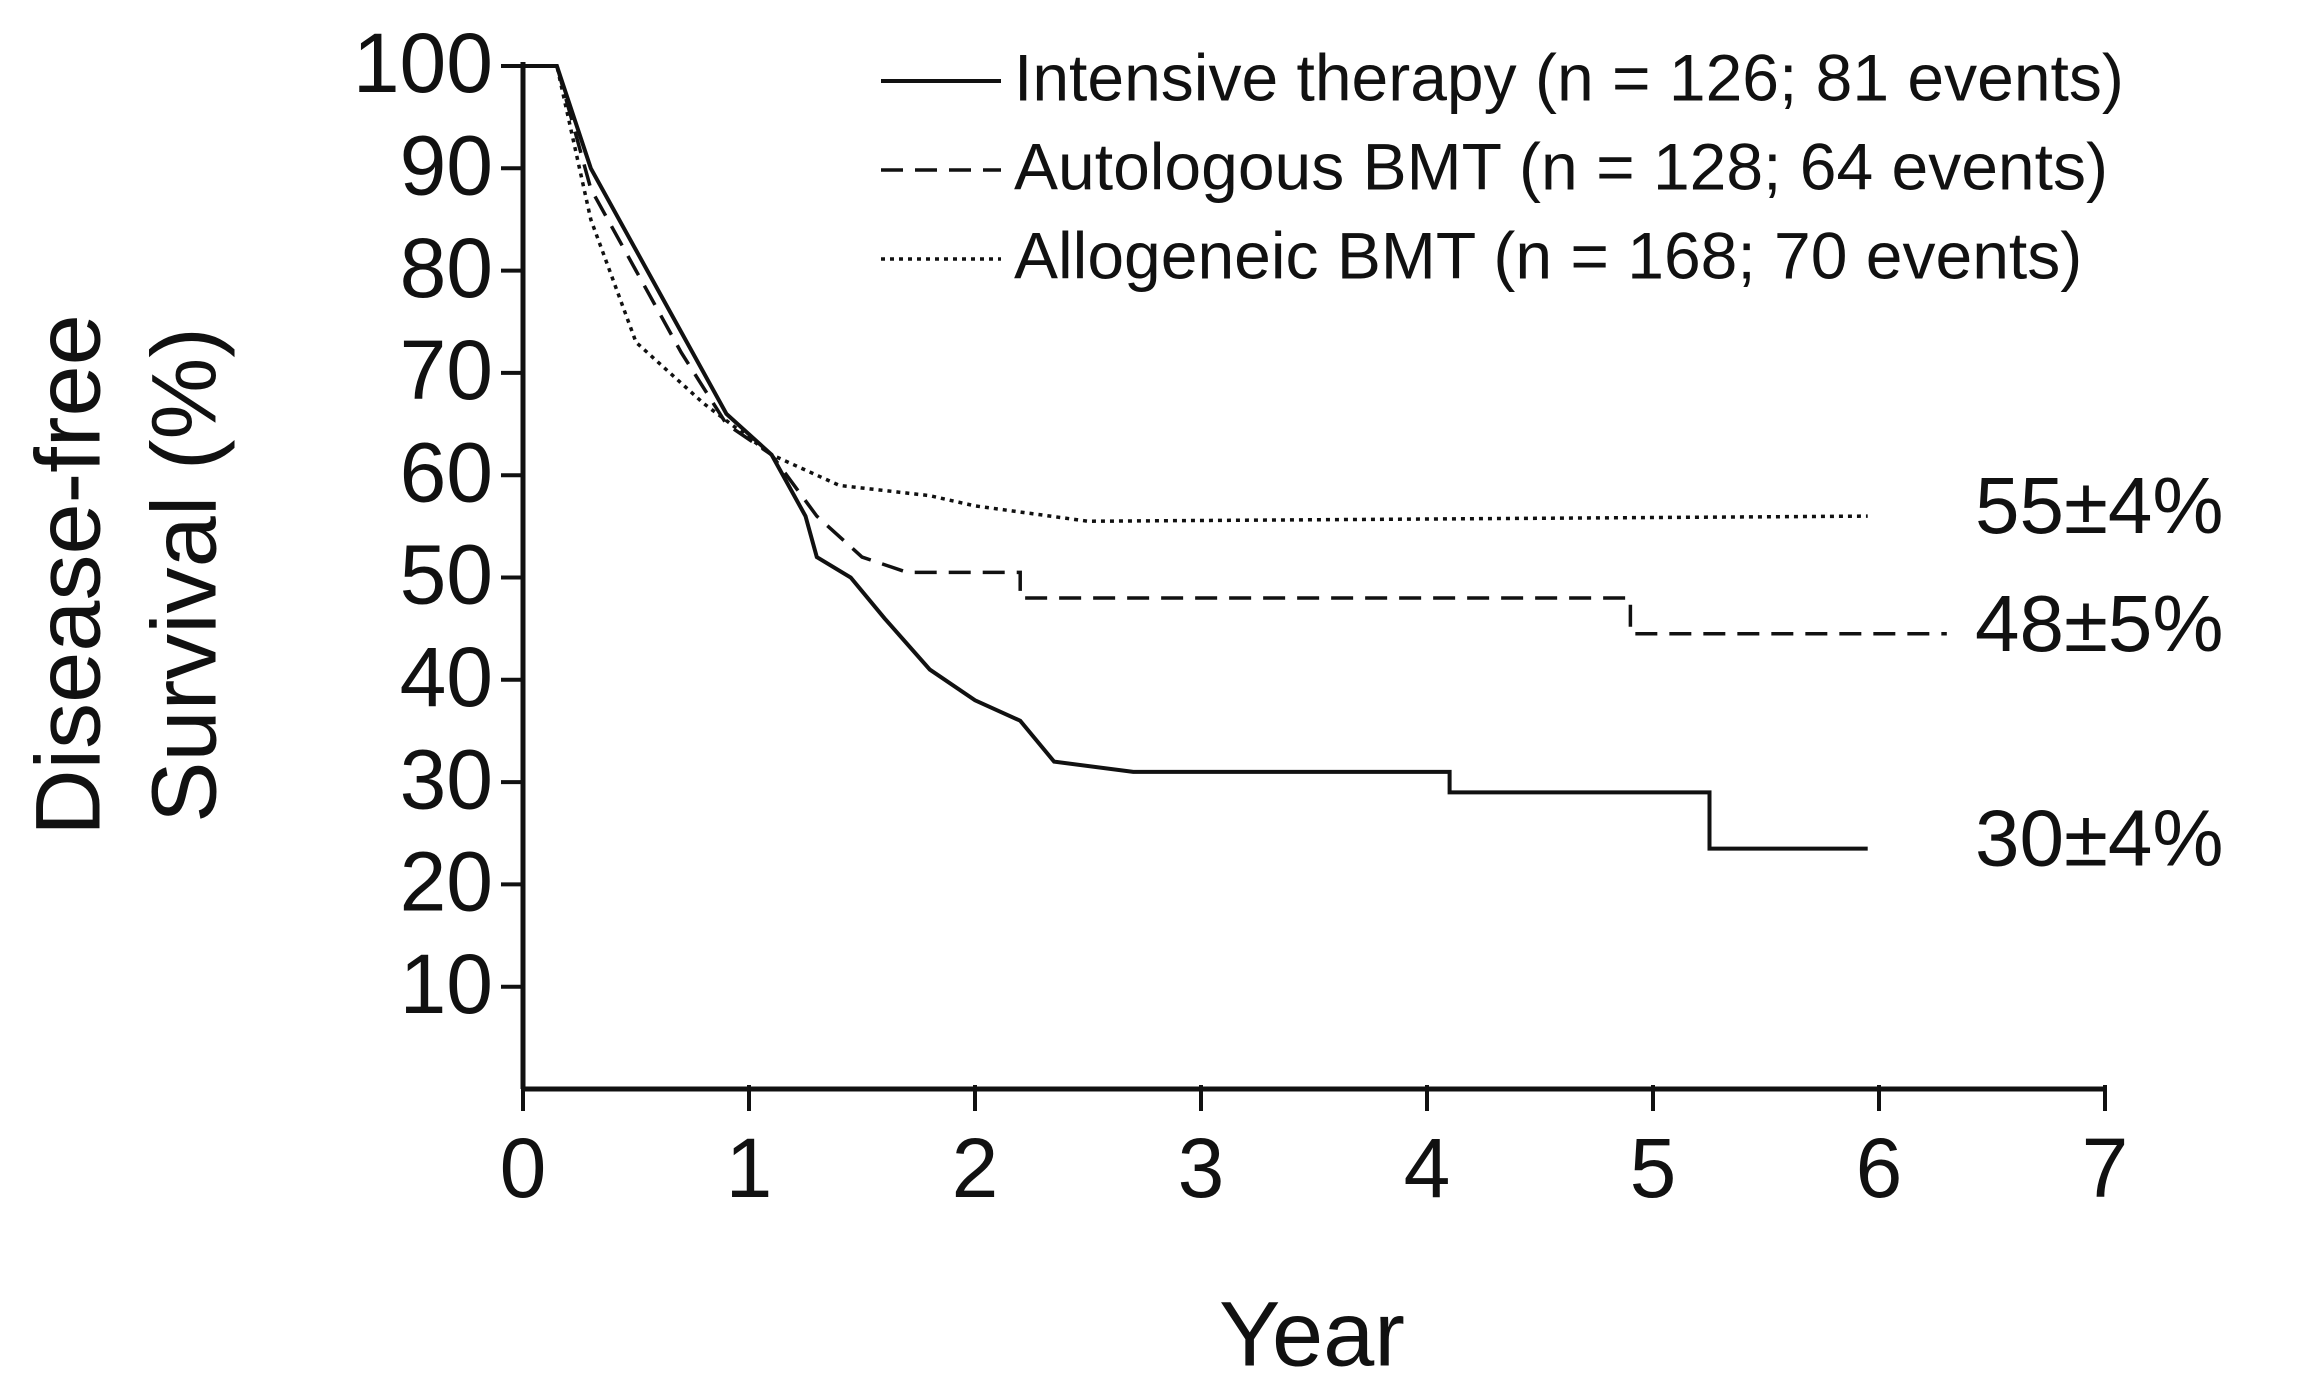  Describe the element at coordinates (1548, 255) in the screenshot. I see `legend-label: Allogeneic BMT (n = 168; 70 events)` at that location.